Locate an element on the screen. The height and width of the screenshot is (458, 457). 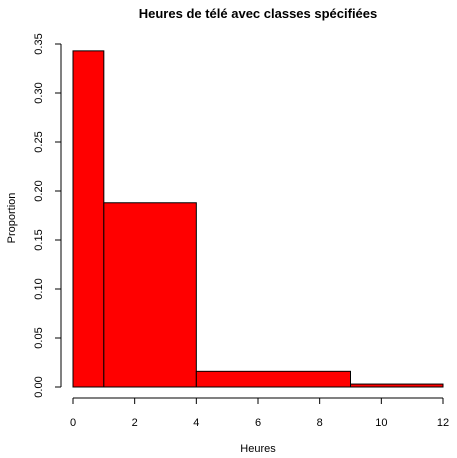
y-axis-label: Proportion is located at coordinates (12, 218).